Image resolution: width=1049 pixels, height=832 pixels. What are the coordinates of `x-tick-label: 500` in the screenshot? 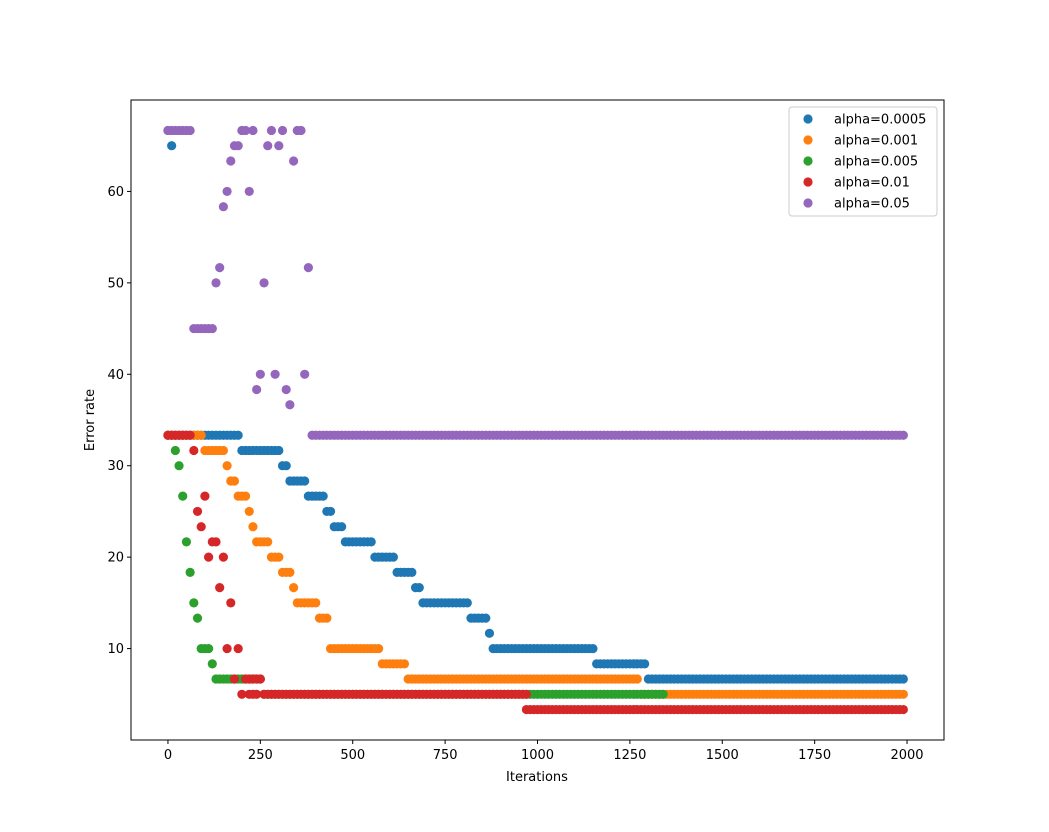 It's located at (352, 755).